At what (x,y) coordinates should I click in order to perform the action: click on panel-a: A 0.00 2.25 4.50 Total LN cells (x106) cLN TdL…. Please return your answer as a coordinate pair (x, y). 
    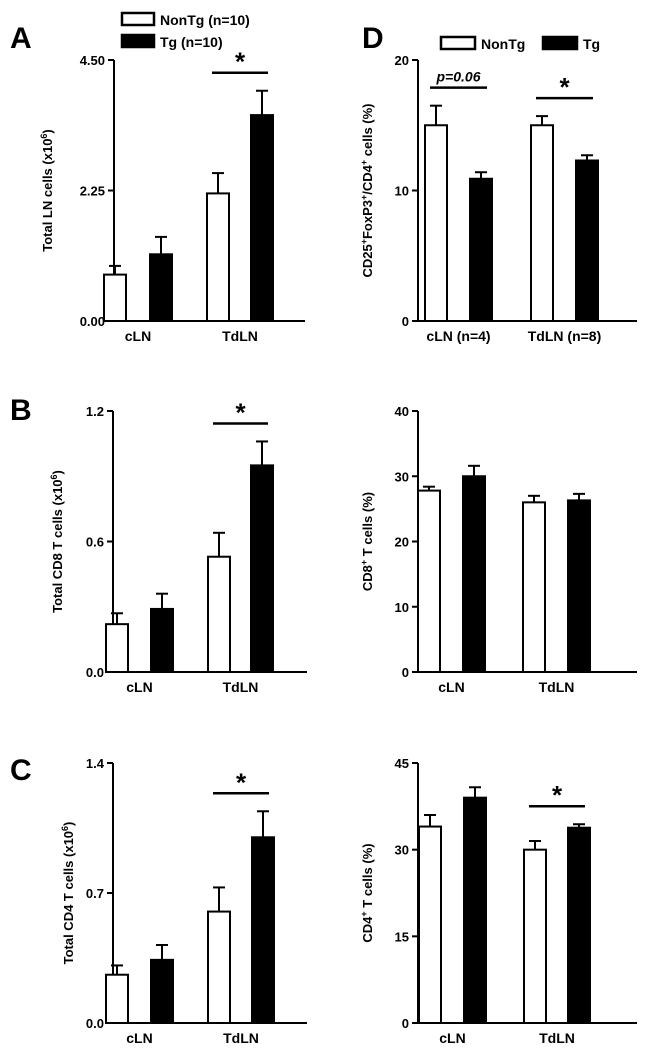
    Looking at the image, I should click on (157, 177).